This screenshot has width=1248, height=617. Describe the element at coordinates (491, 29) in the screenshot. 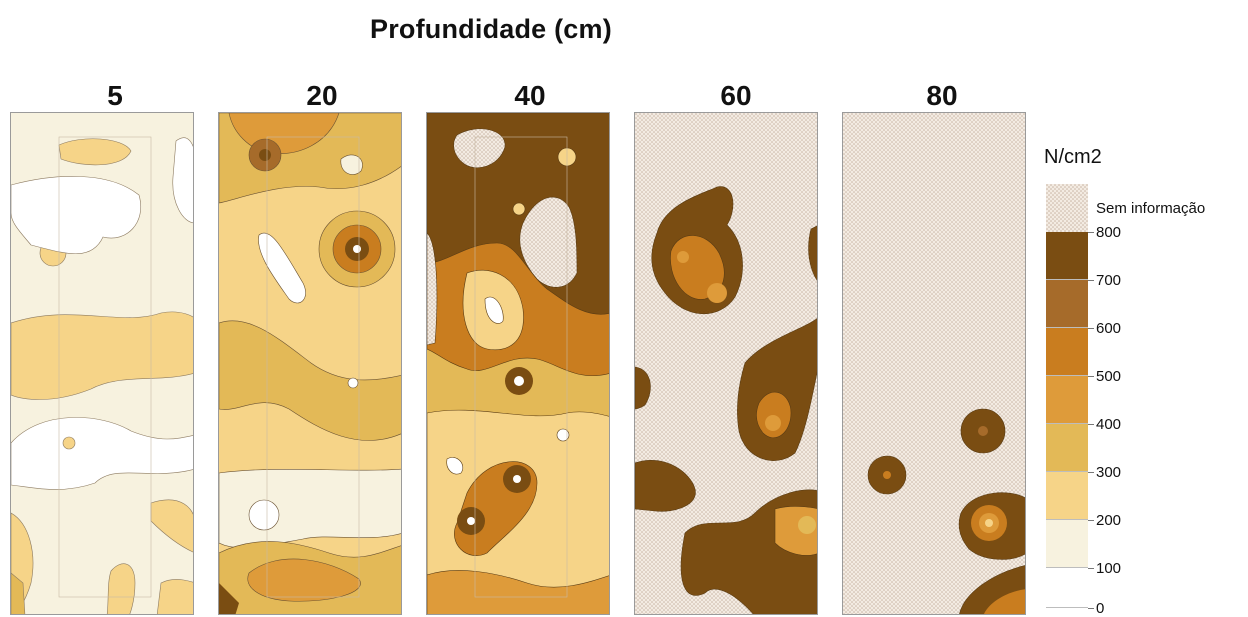

I see `chart-title: Profundidade (cm)` at that location.